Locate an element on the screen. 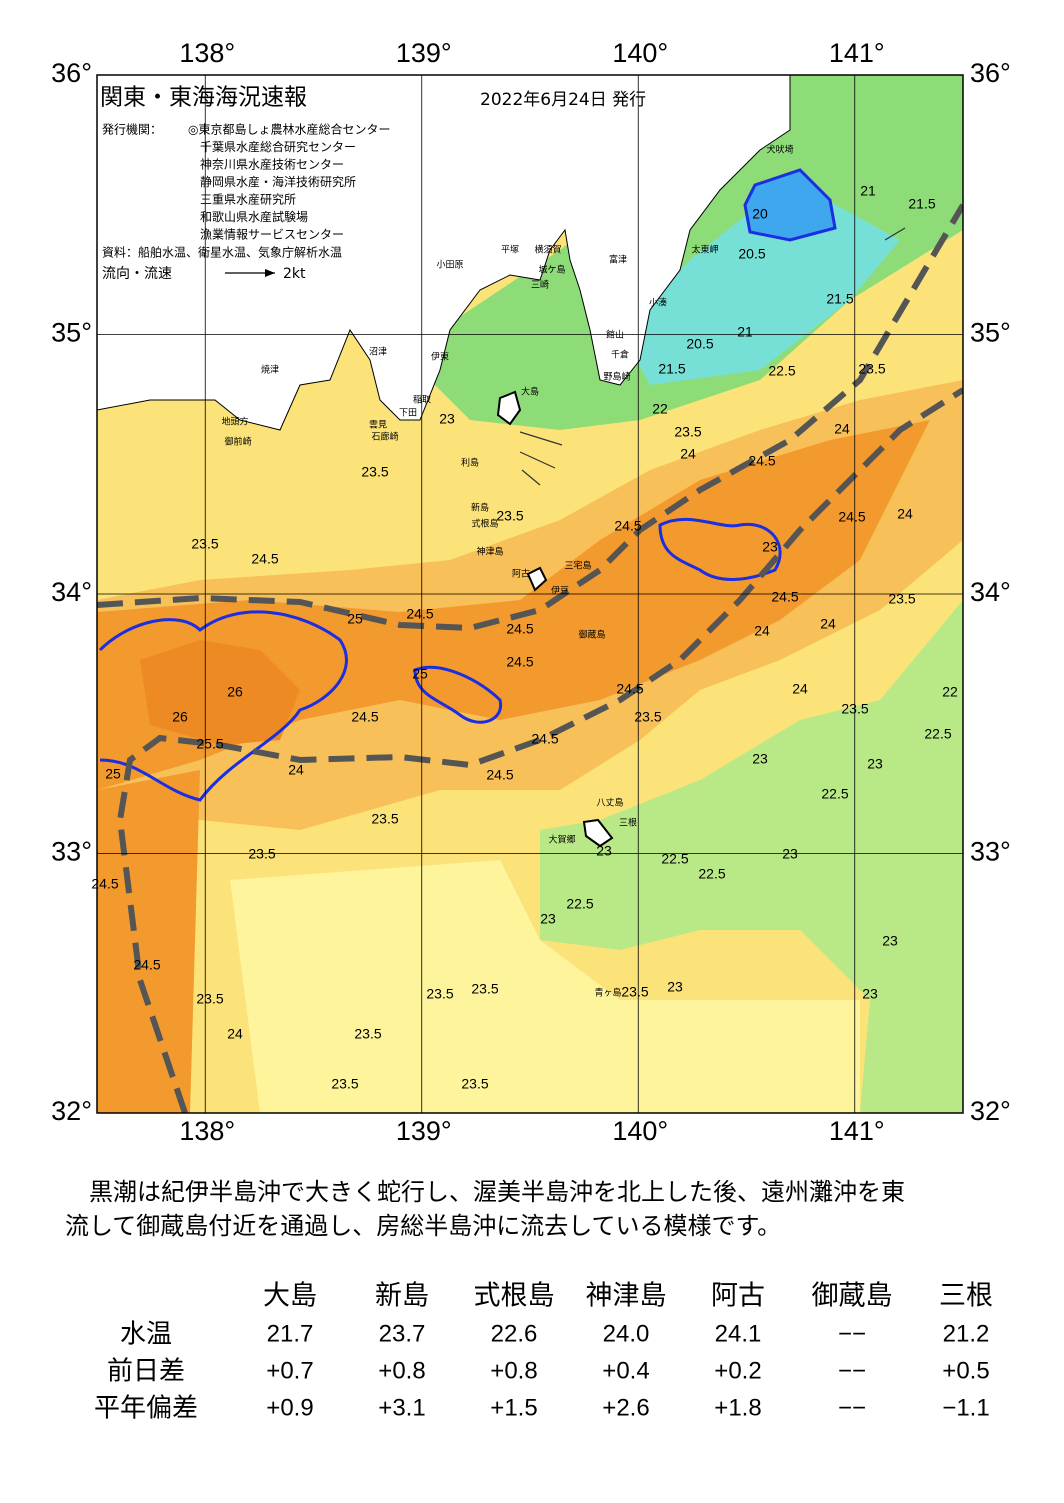 Image resolution: width=1064 pixels, height=1503 pixels. current-arrows is located at coordinates (712, 356).